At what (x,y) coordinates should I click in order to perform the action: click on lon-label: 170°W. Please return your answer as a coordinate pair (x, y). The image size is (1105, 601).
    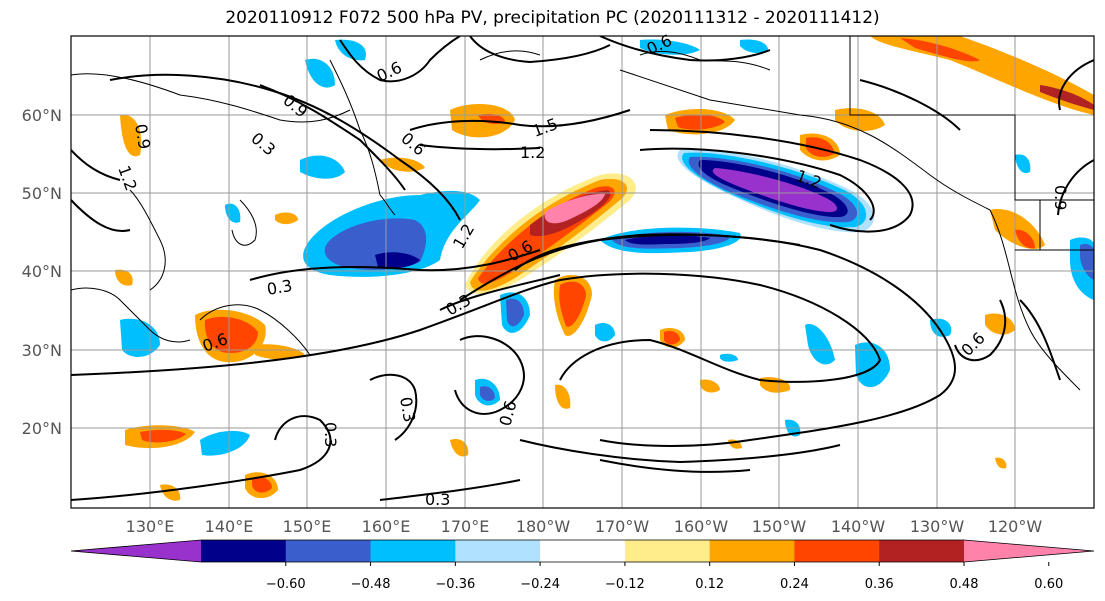
    Looking at the image, I should click on (622, 526).